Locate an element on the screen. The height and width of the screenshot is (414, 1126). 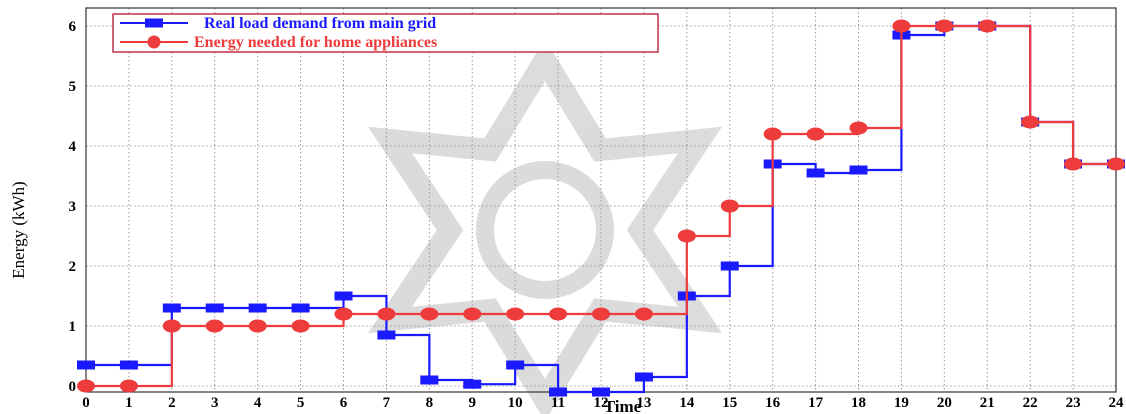
x-tick-label: 12 is located at coordinates (601, 403).